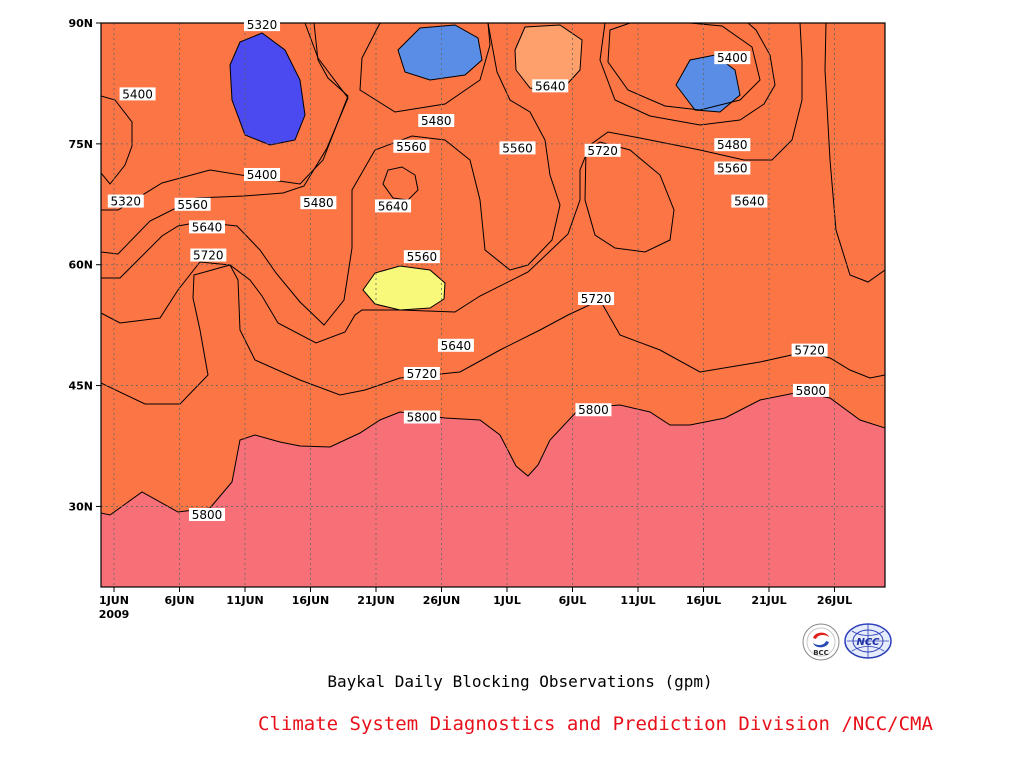 The width and height of the screenshot is (1024, 768). What do you see at coordinates (768, 600) in the screenshot?
I see `x-tick-label: 21JUL` at bounding box center [768, 600].